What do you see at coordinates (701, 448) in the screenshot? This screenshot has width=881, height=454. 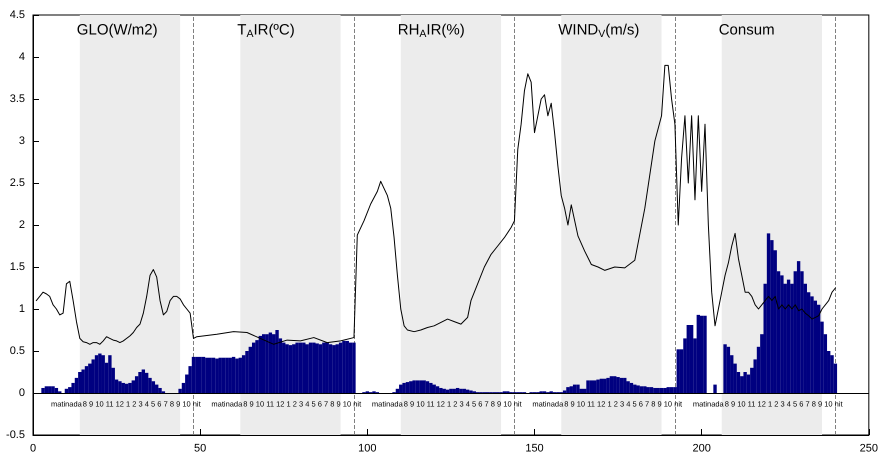 I see `x-tick-label: 200` at bounding box center [701, 448].